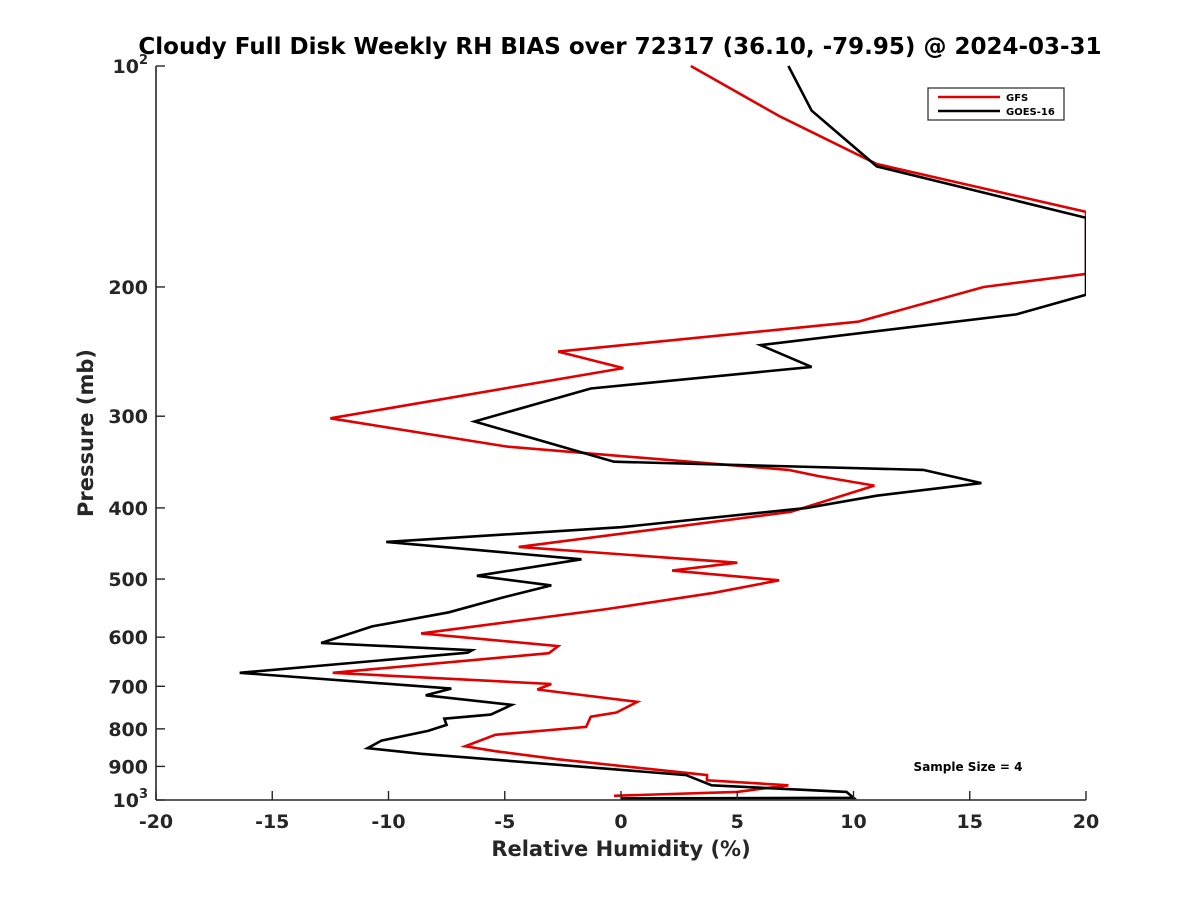 The width and height of the screenshot is (1200, 900). Describe the element at coordinates (620, 822) in the screenshot. I see `x-tick-label: 0` at that location.